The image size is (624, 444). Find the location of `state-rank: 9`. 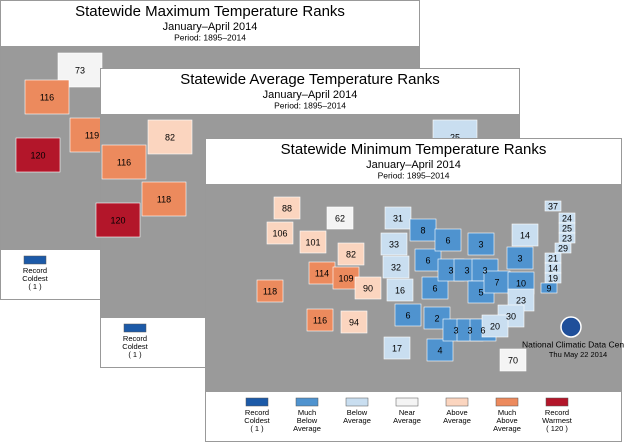

state-rank: 9 is located at coordinates (548, 288).